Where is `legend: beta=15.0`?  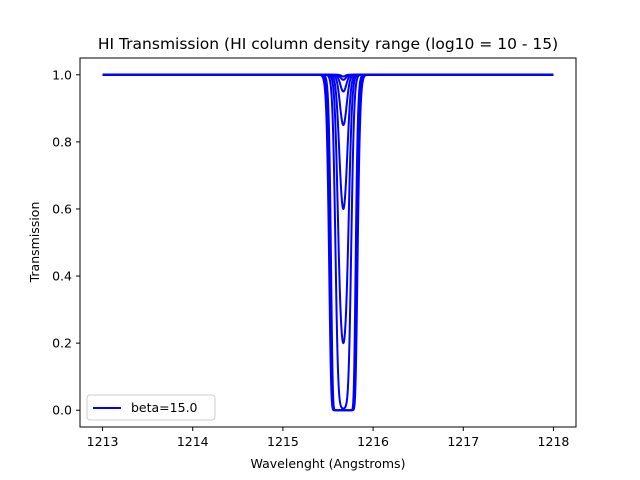
legend: beta=15.0 is located at coordinates (151, 407).